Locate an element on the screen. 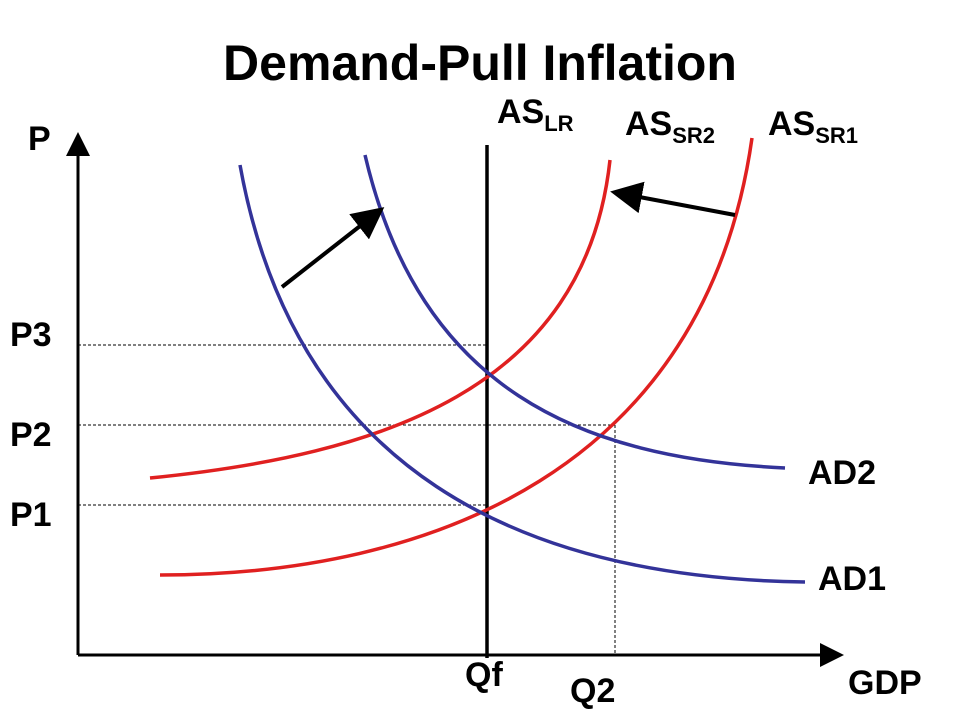 The image size is (960, 720). curve-label: AD2 is located at coordinates (842, 473).